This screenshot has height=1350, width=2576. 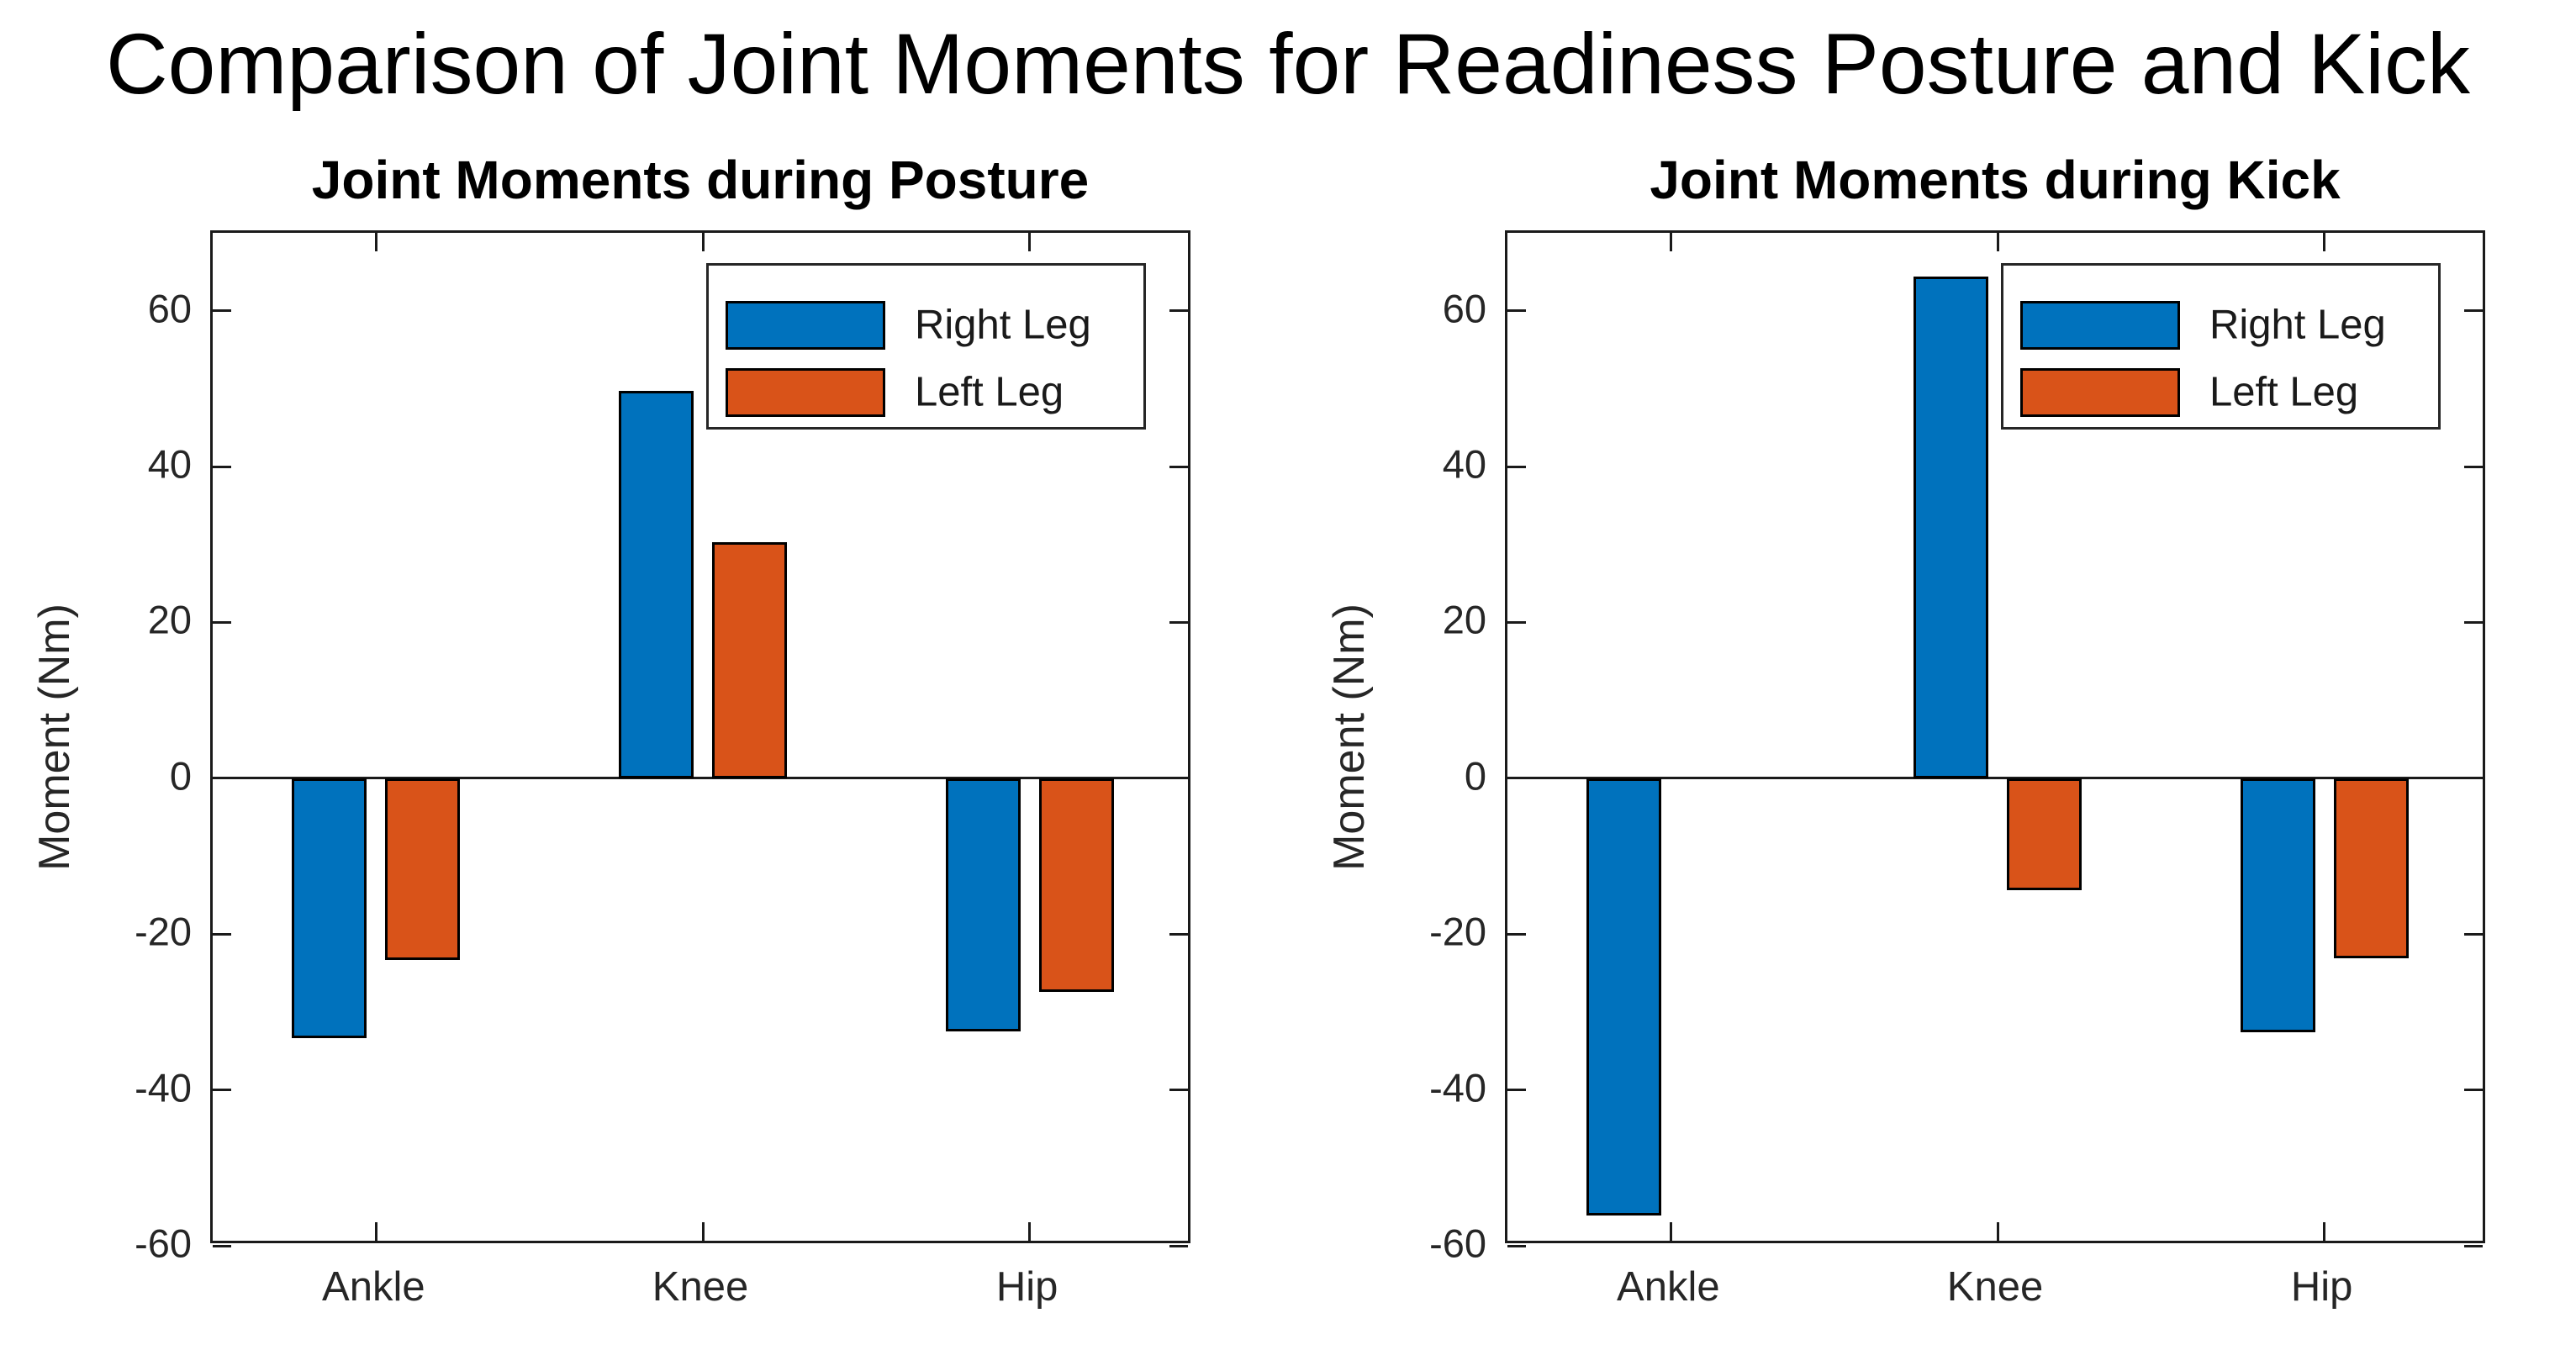 I want to click on y-axis-label-posture: Moment (Nm), so click(x=55, y=737).